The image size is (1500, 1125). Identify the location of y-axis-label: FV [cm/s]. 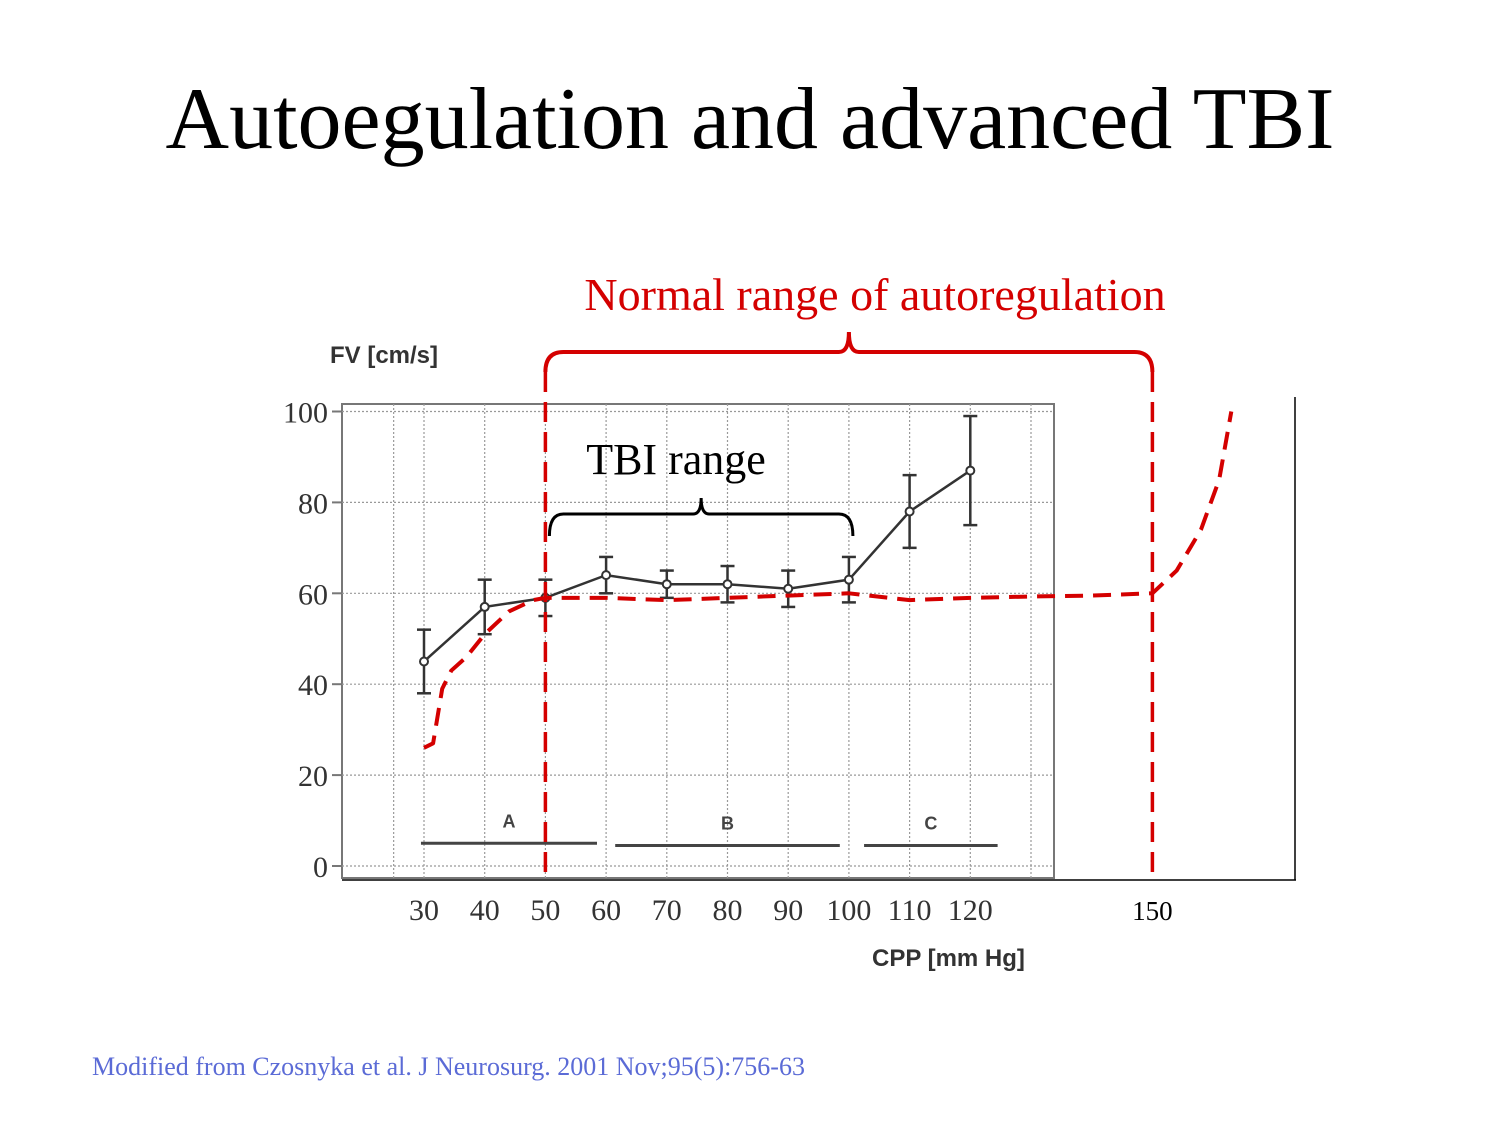
(384, 355).